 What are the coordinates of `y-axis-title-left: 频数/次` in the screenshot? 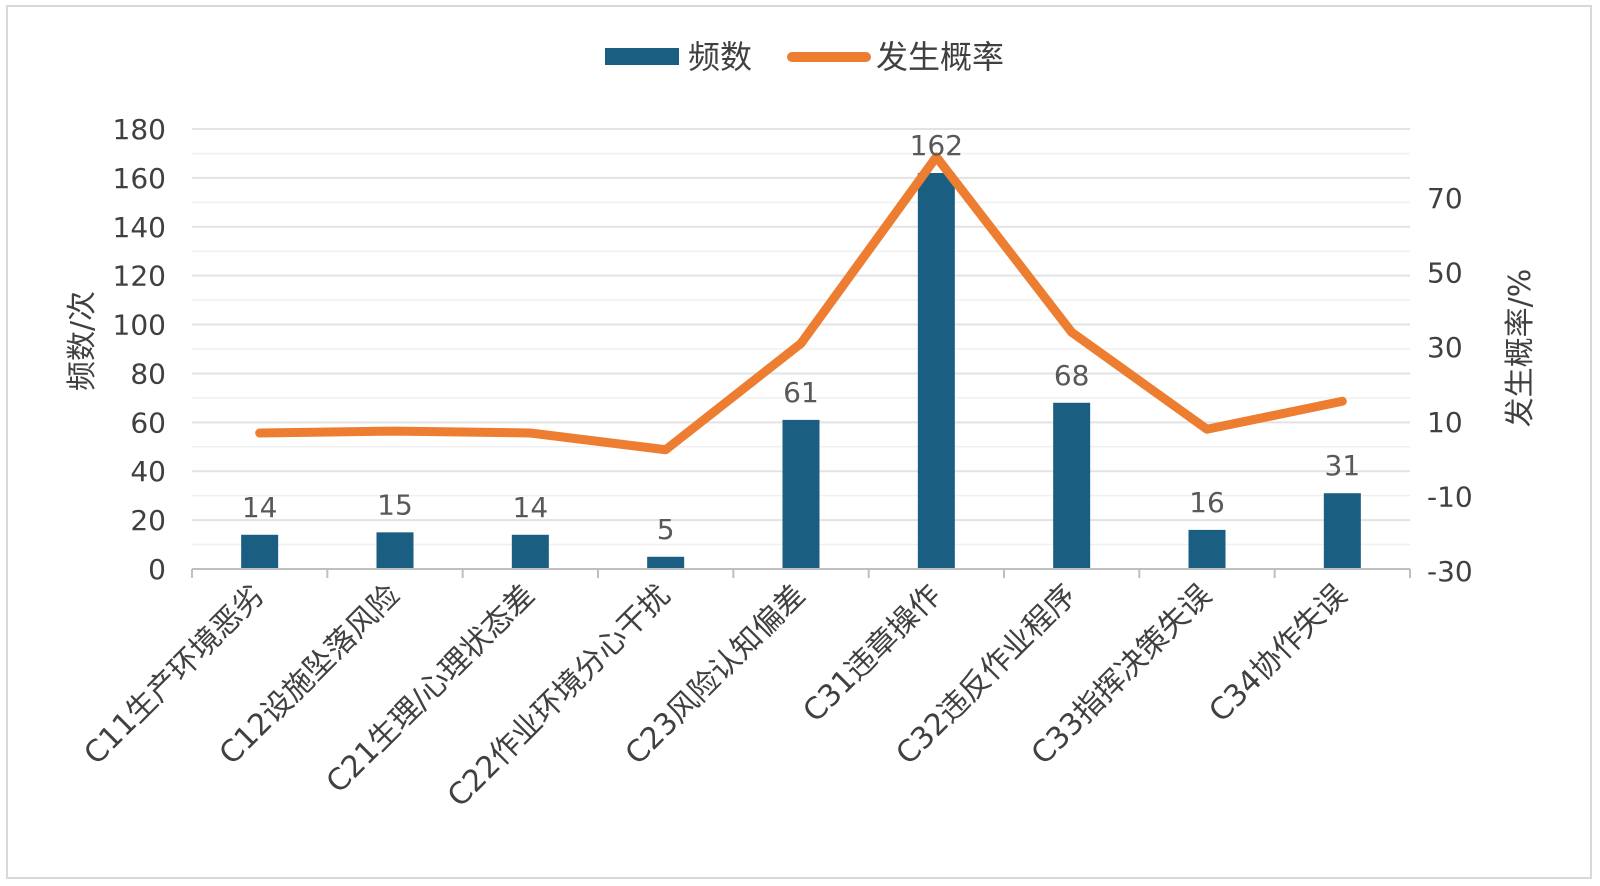 It's located at (82, 341).